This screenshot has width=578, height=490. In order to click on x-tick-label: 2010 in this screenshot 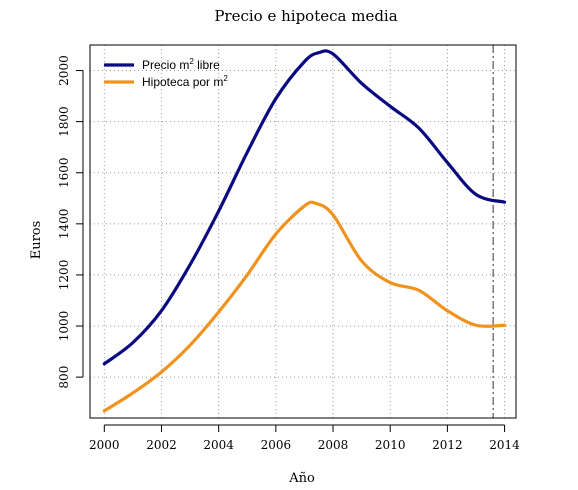, I will do `click(390, 445)`.